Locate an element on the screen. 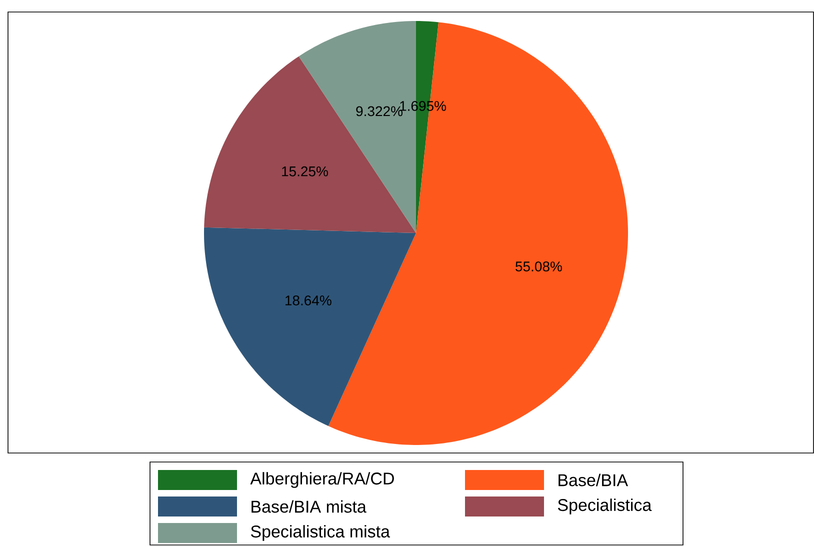 This screenshot has width=814, height=547. data-label: 15.25% is located at coordinates (305, 171).